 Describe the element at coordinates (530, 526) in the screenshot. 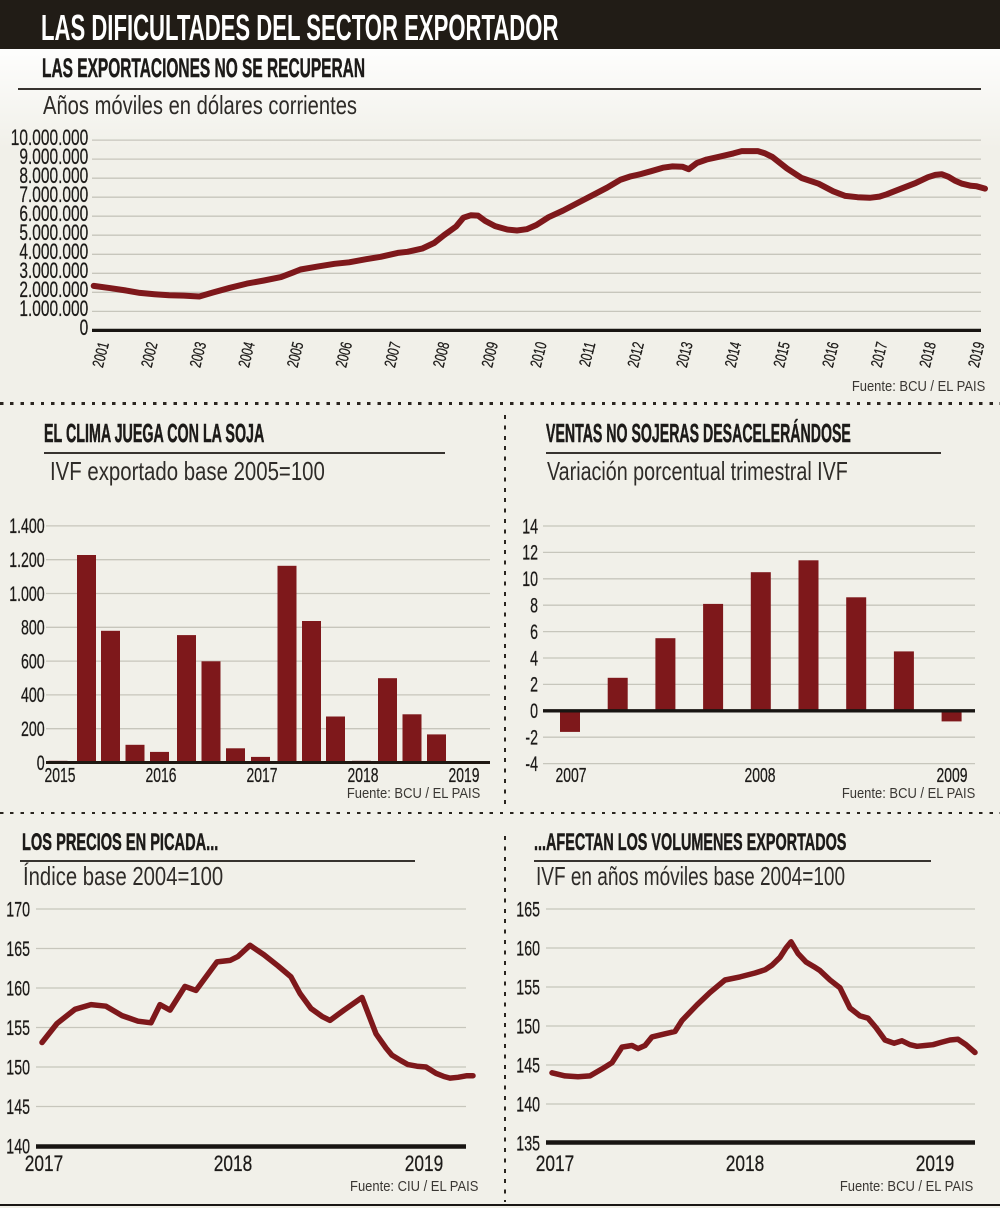

I see `svg-text: 14` at that location.